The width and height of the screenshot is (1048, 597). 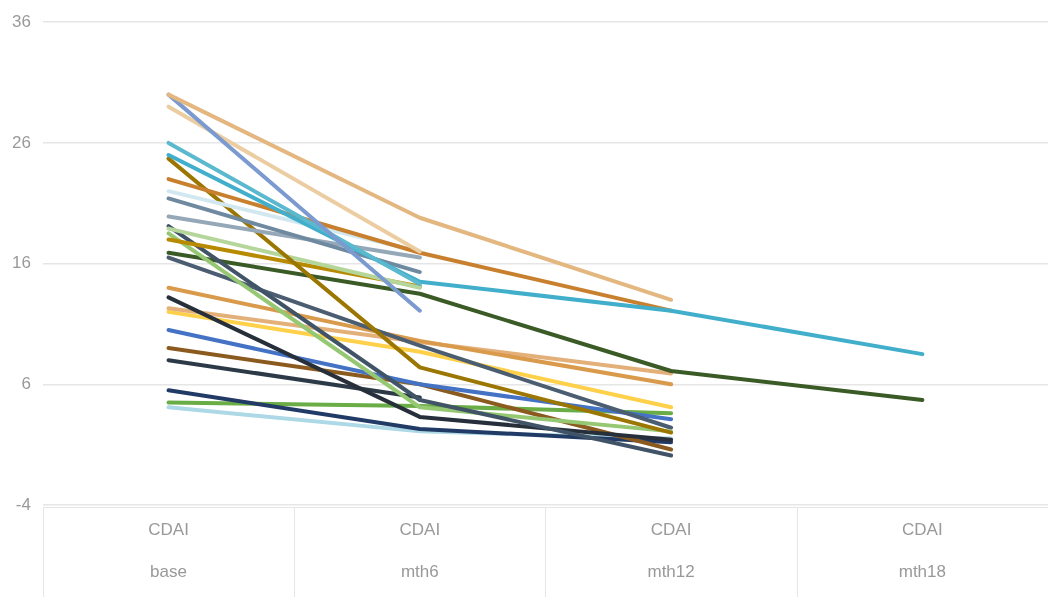 I want to click on category-label: CDAI mth6, so click(x=420, y=550).